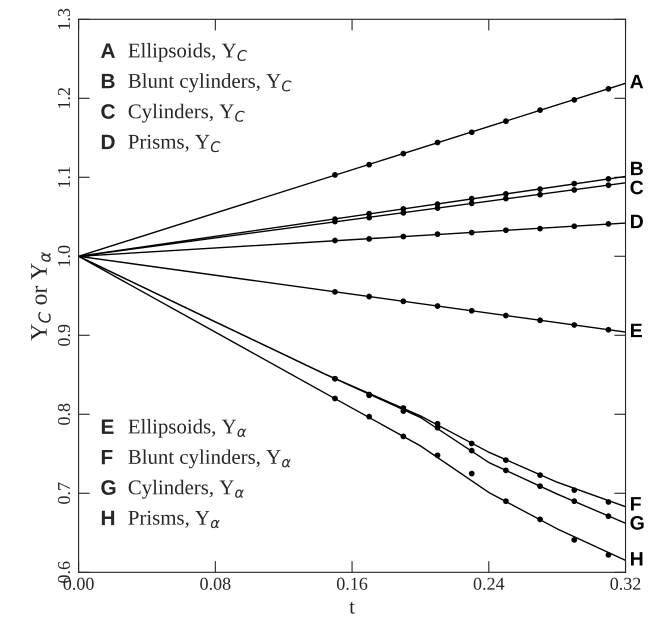 This screenshot has width=655, height=643. Describe the element at coordinates (64, 256) in the screenshot. I see `y-tick-label: 1.0` at that location.